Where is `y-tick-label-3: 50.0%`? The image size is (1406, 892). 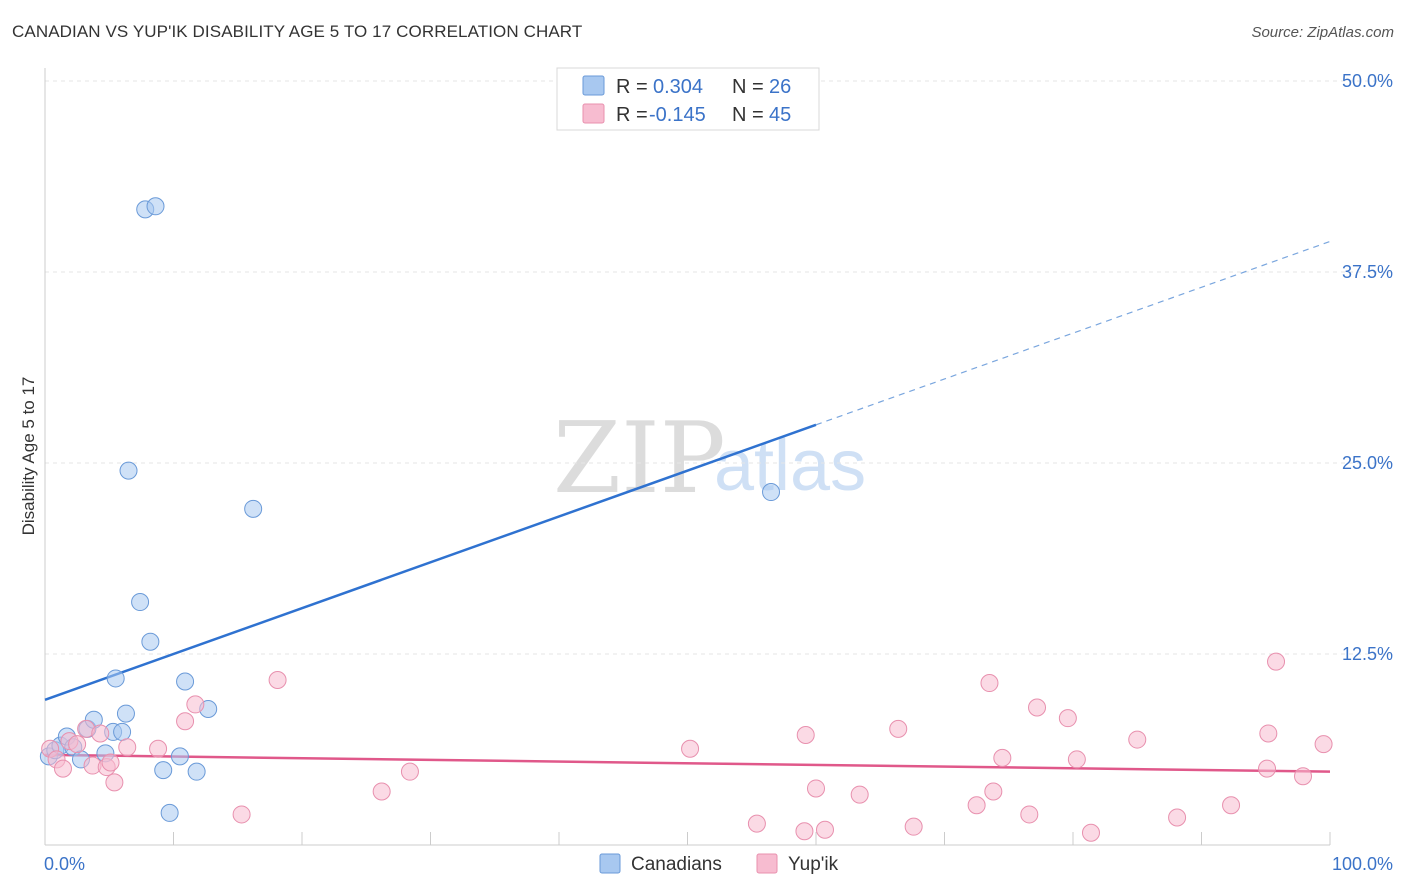 y-tick-label-3: 50.0% is located at coordinates (1367, 81).